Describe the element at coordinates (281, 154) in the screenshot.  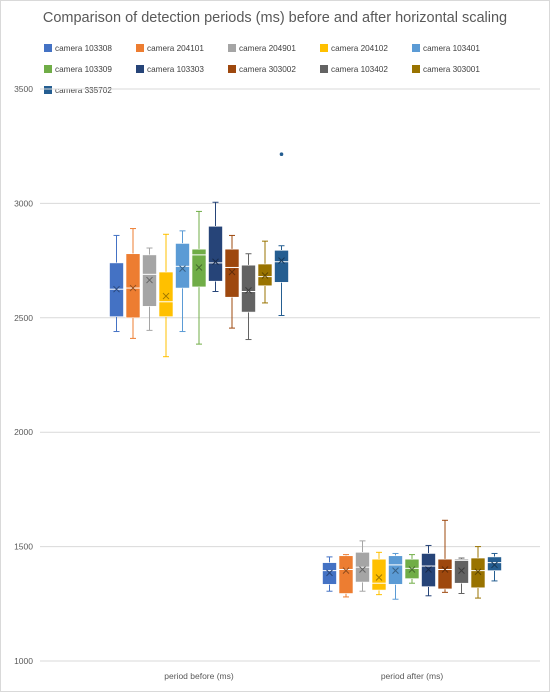
I see `outlier-point` at that location.